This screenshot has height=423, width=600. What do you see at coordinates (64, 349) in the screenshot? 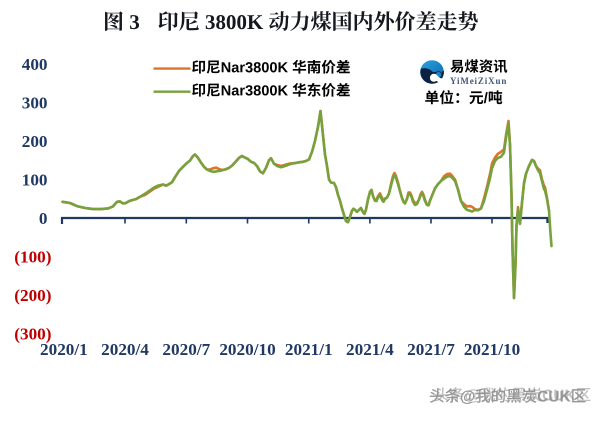
I see `svg-text: 2020/1` at bounding box center [64, 349].